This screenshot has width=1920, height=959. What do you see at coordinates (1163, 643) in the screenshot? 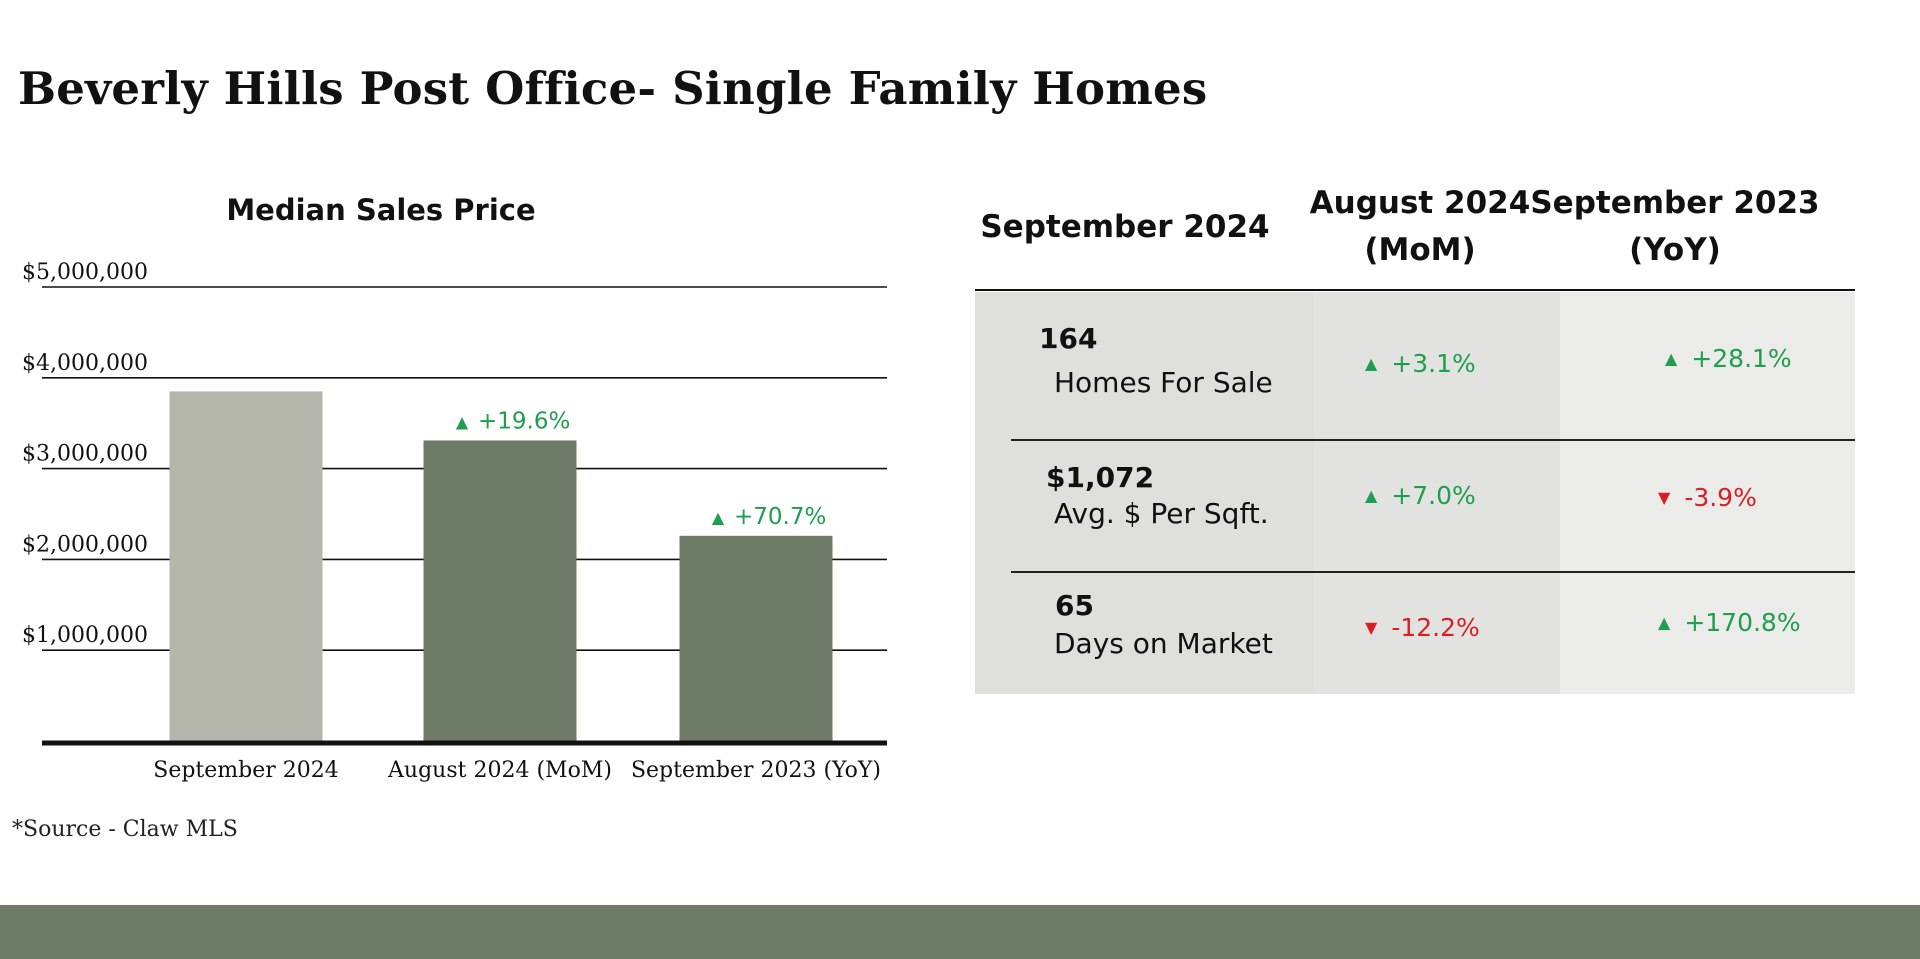
I see `metric-label: Days on Market` at bounding box center [1163, 643].